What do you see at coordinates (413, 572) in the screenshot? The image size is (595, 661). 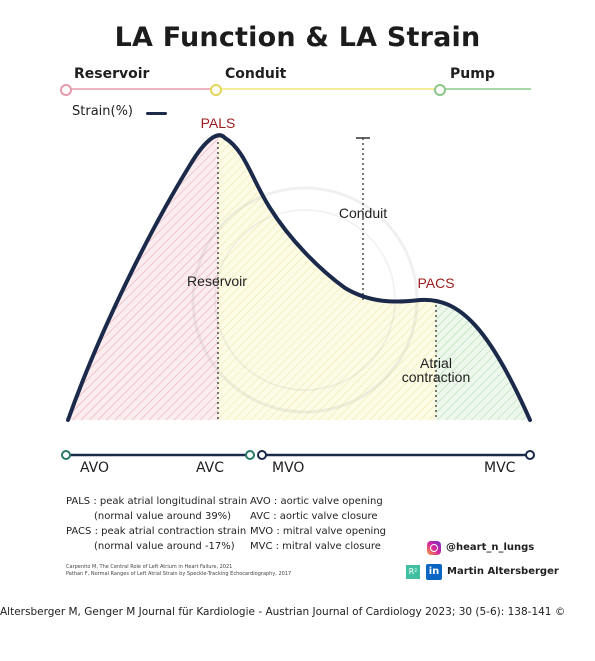 I see `researchgate-icon: R²` at bounding box center [413, 572].